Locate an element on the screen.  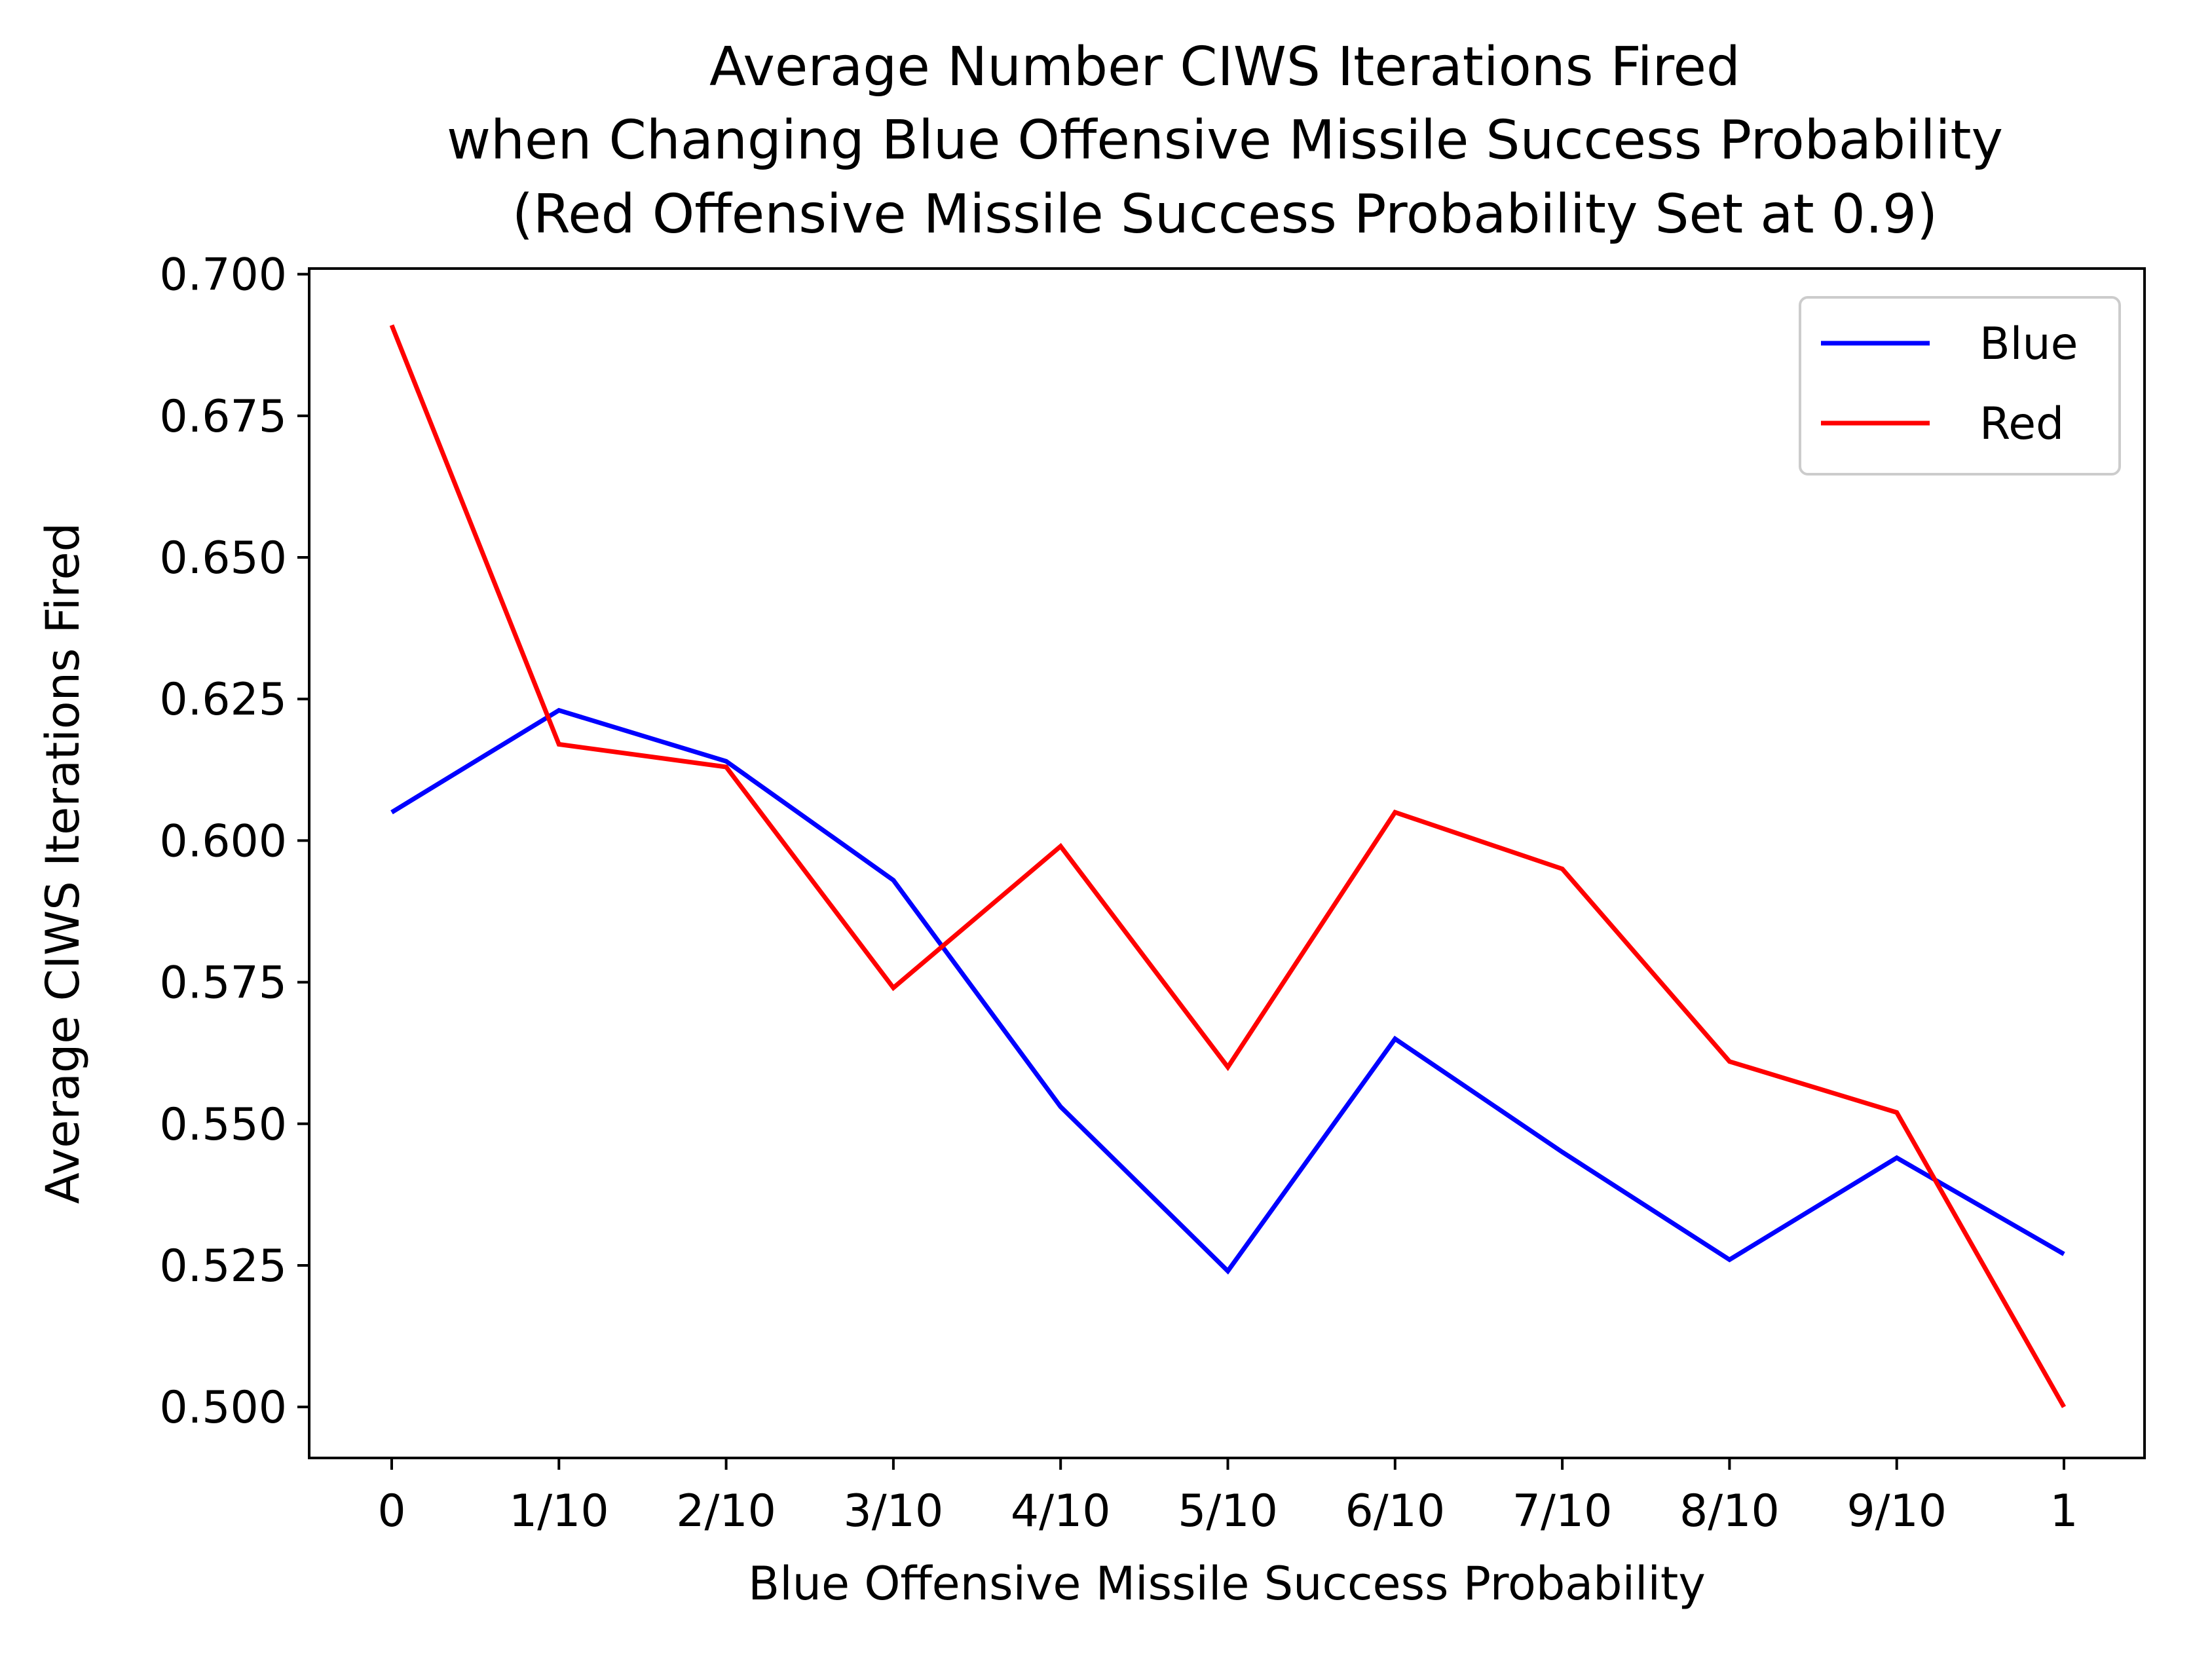
x-tick-label: 2/10 is located at coordinates (726, 1511).